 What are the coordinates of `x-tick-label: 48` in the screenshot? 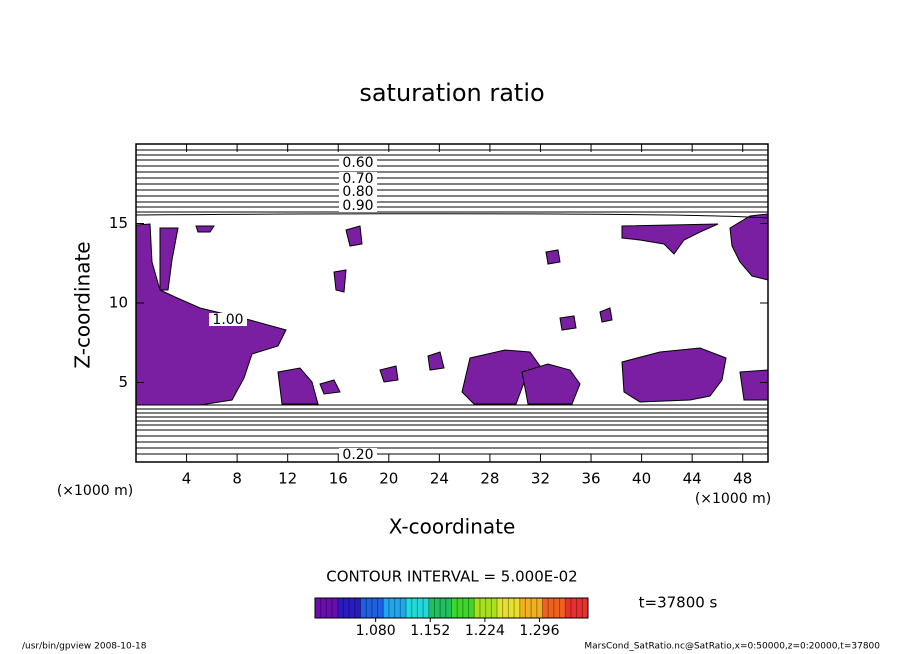 It's located at (742, 479).